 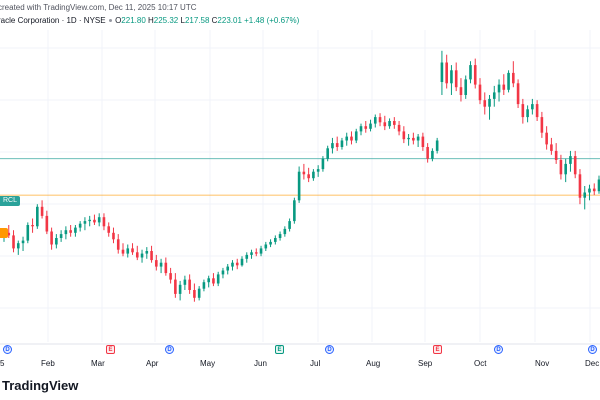 I want to click on month-label: Aug, so click(x=373, y=363).